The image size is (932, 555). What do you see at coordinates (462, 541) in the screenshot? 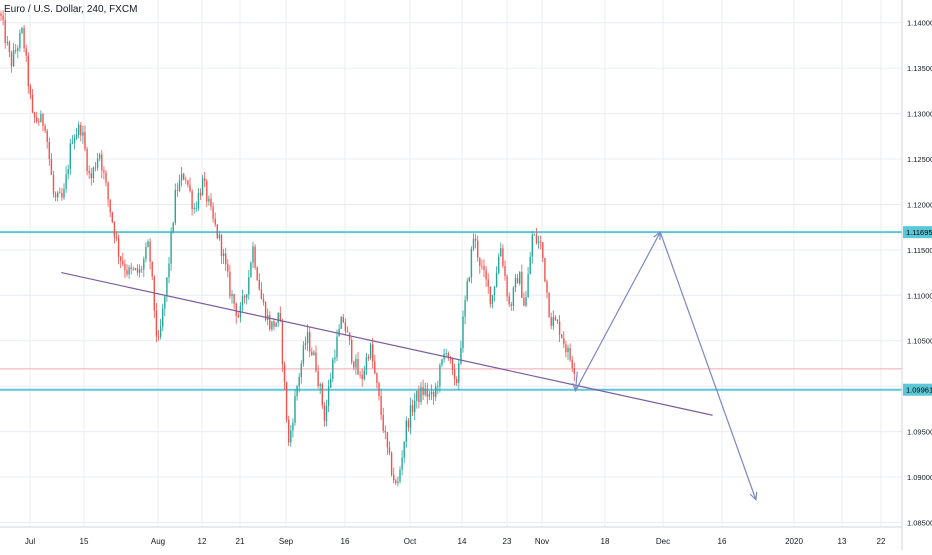
I see `time-tick-label: 14` at bounding box center [462, 541].